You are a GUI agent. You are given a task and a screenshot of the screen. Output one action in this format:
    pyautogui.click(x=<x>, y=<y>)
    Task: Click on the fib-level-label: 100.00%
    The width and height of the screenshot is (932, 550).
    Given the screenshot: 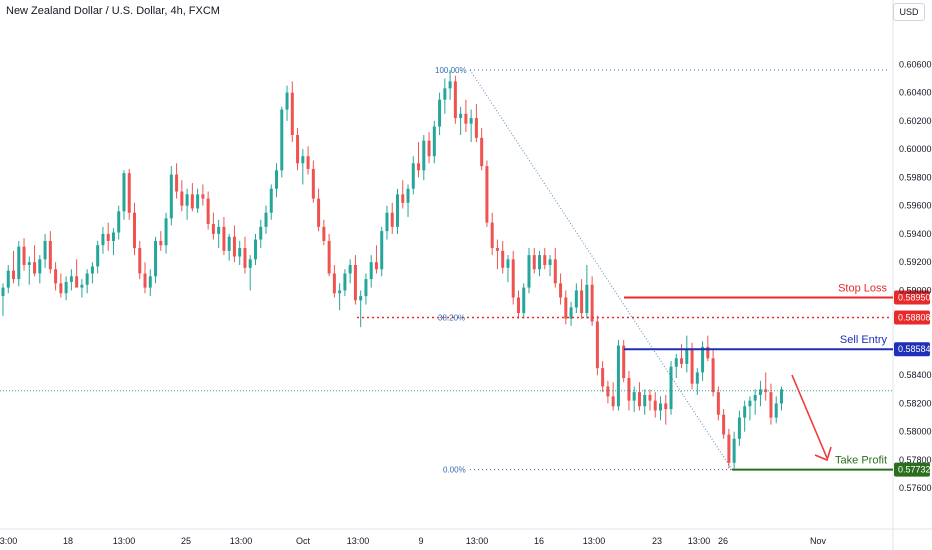 What is the action you would take?
    pyautogui.click(x=451, y=70)
    